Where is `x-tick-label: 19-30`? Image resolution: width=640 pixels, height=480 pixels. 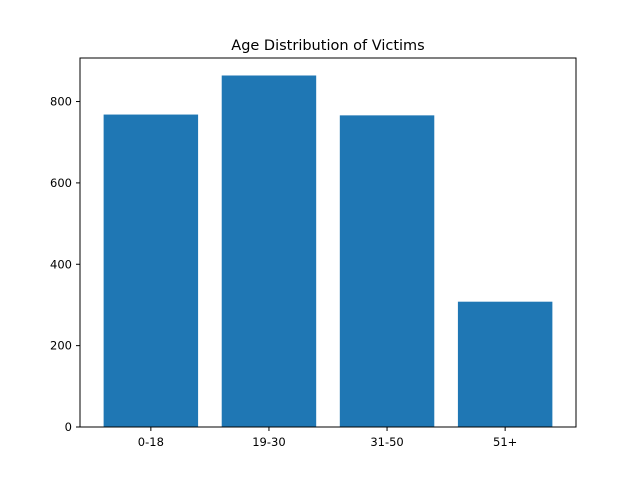 x-tick-label: 19-30 is located at coordinates (268, 442).